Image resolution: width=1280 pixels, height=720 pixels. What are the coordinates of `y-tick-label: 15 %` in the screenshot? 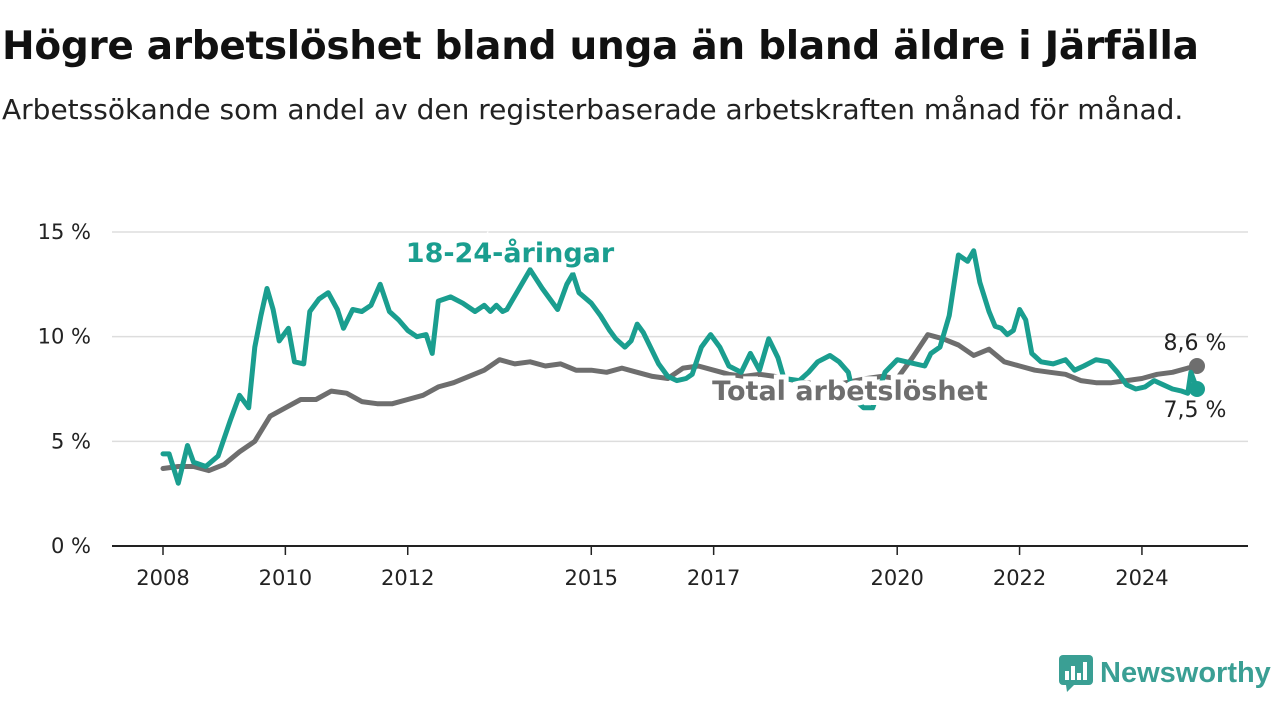 It's located at (64, 232).